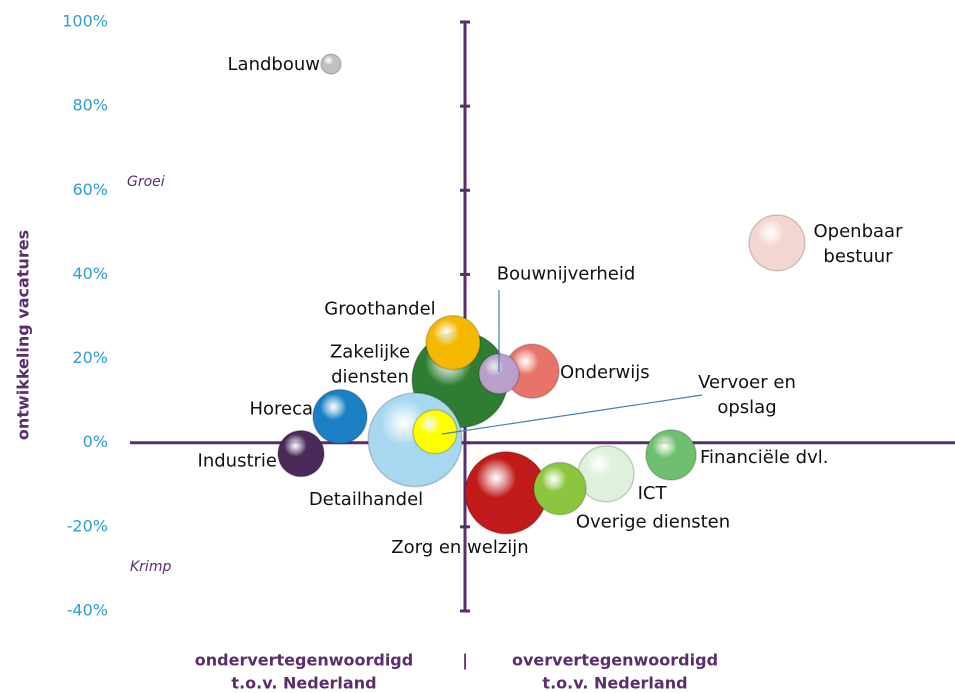 This screenshot has width=955, height=693. What do you see at coordinates (379, 309) in the screenshot?
I see `bubble-label: Groothandel` at bounding box center [379, 309].